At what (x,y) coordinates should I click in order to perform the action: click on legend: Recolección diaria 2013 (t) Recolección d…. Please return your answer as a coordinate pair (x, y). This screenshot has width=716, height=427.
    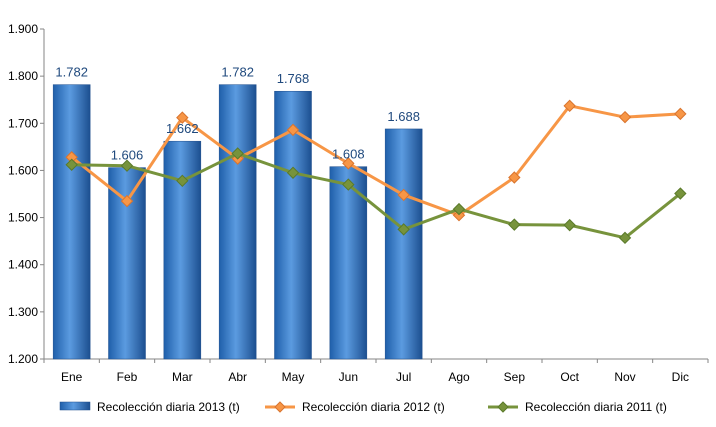
    Looking at the image, I should click on (363, 407).